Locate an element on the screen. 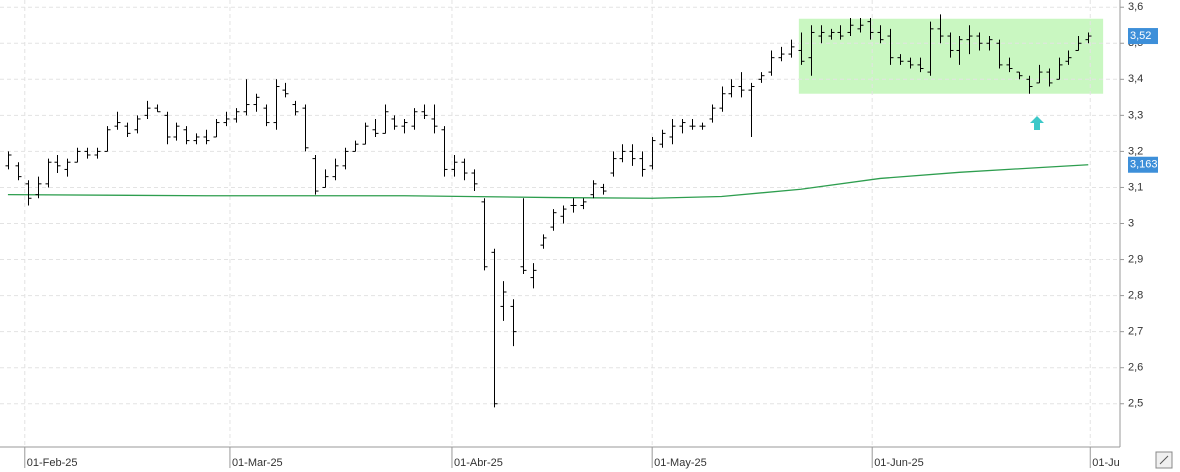  y-tick-label: 3,4 is located at coordinates (1135, 79).